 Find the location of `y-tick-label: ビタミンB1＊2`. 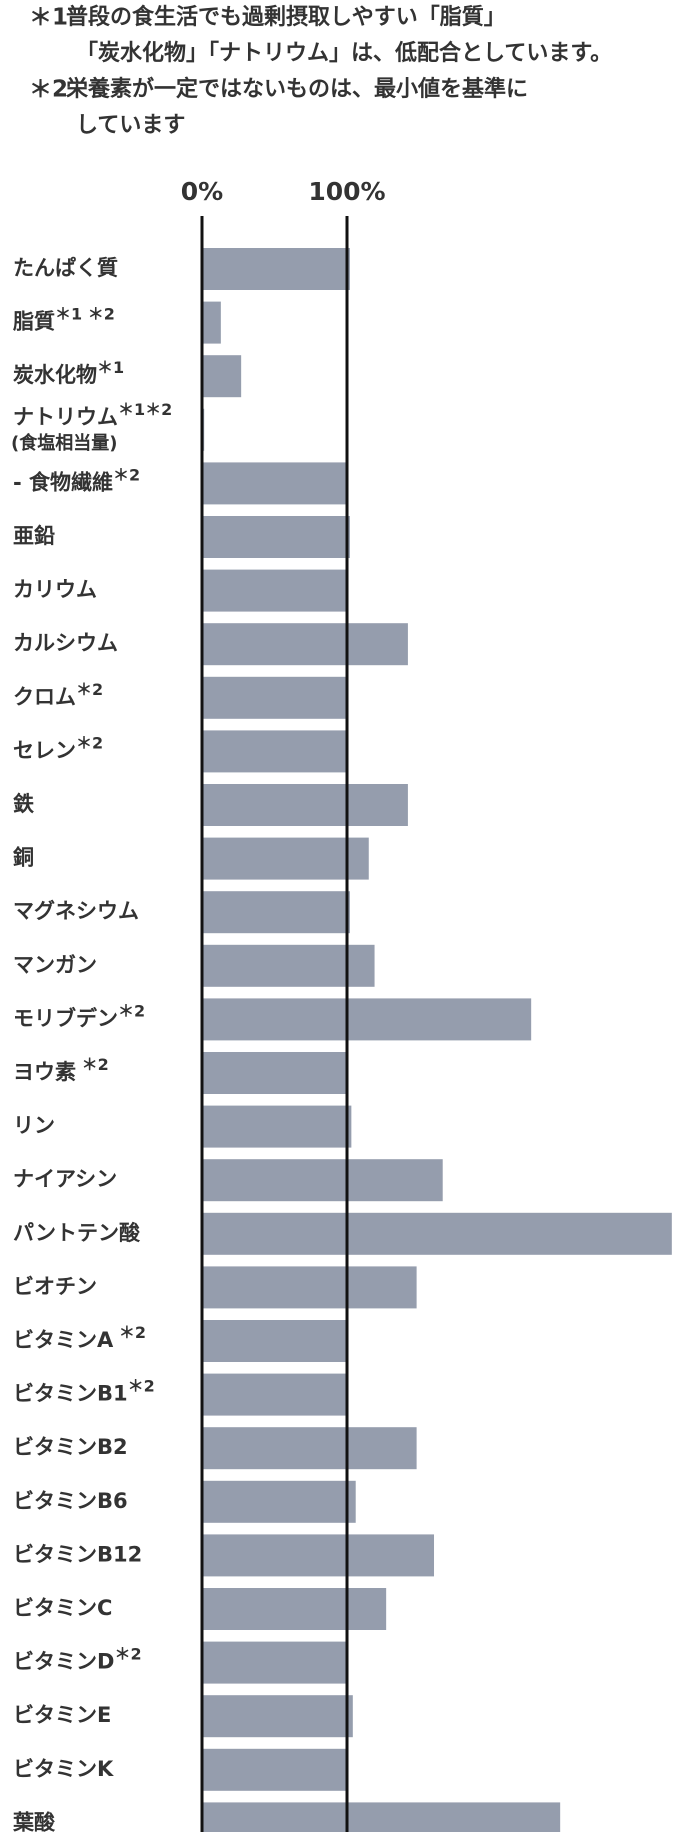

y-tick-label: ビタミンB1＊2 is located at coordinates (84, 1391).